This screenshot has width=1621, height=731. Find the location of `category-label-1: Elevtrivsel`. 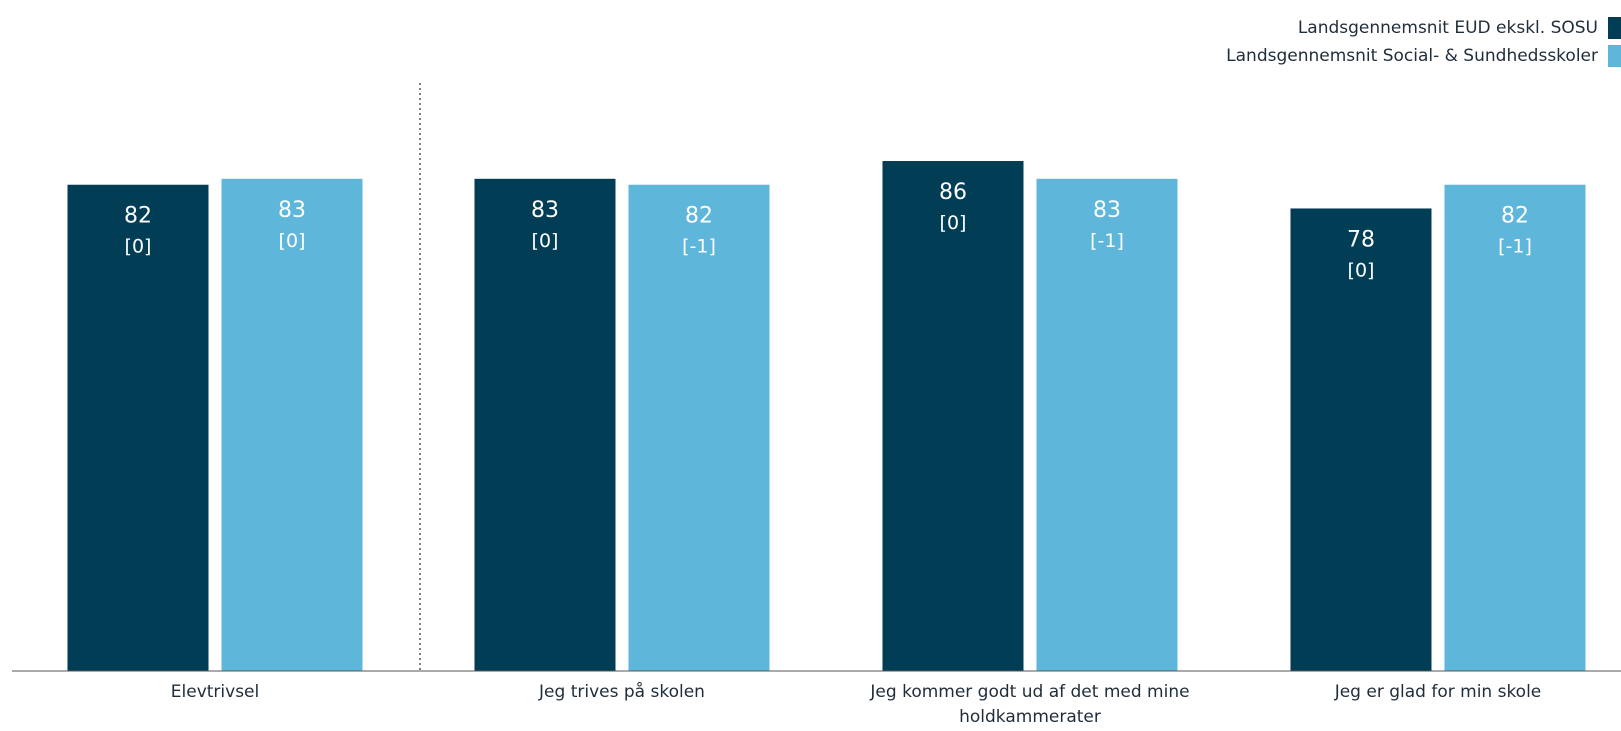

category-label-1: Elevtrivsel is located at coordinates (215, 692).